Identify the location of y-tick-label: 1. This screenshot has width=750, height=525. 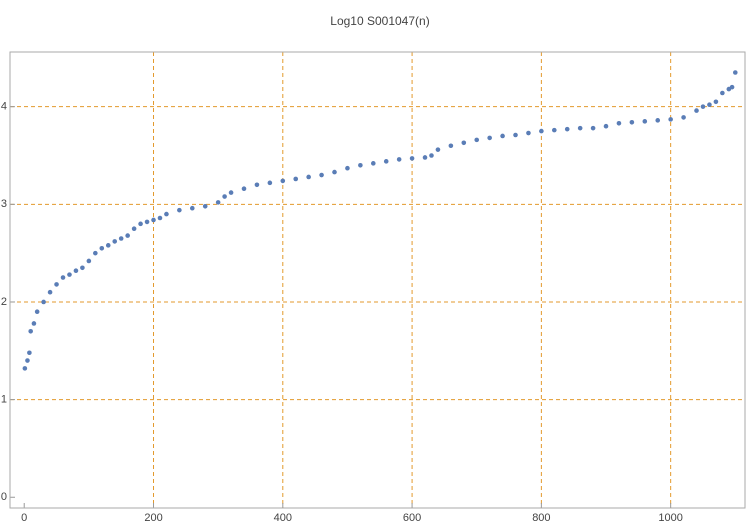
(4, 400).